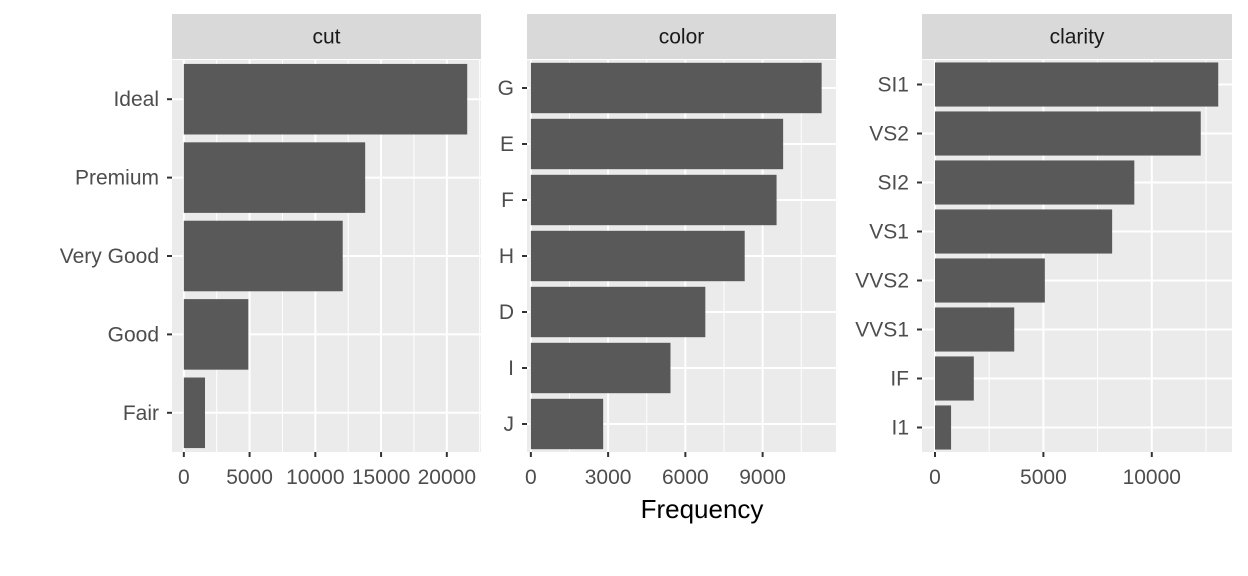  Describe the element at coordinates (133, 334) in the screenshot. I see `y-tick-label: Good` at that location.